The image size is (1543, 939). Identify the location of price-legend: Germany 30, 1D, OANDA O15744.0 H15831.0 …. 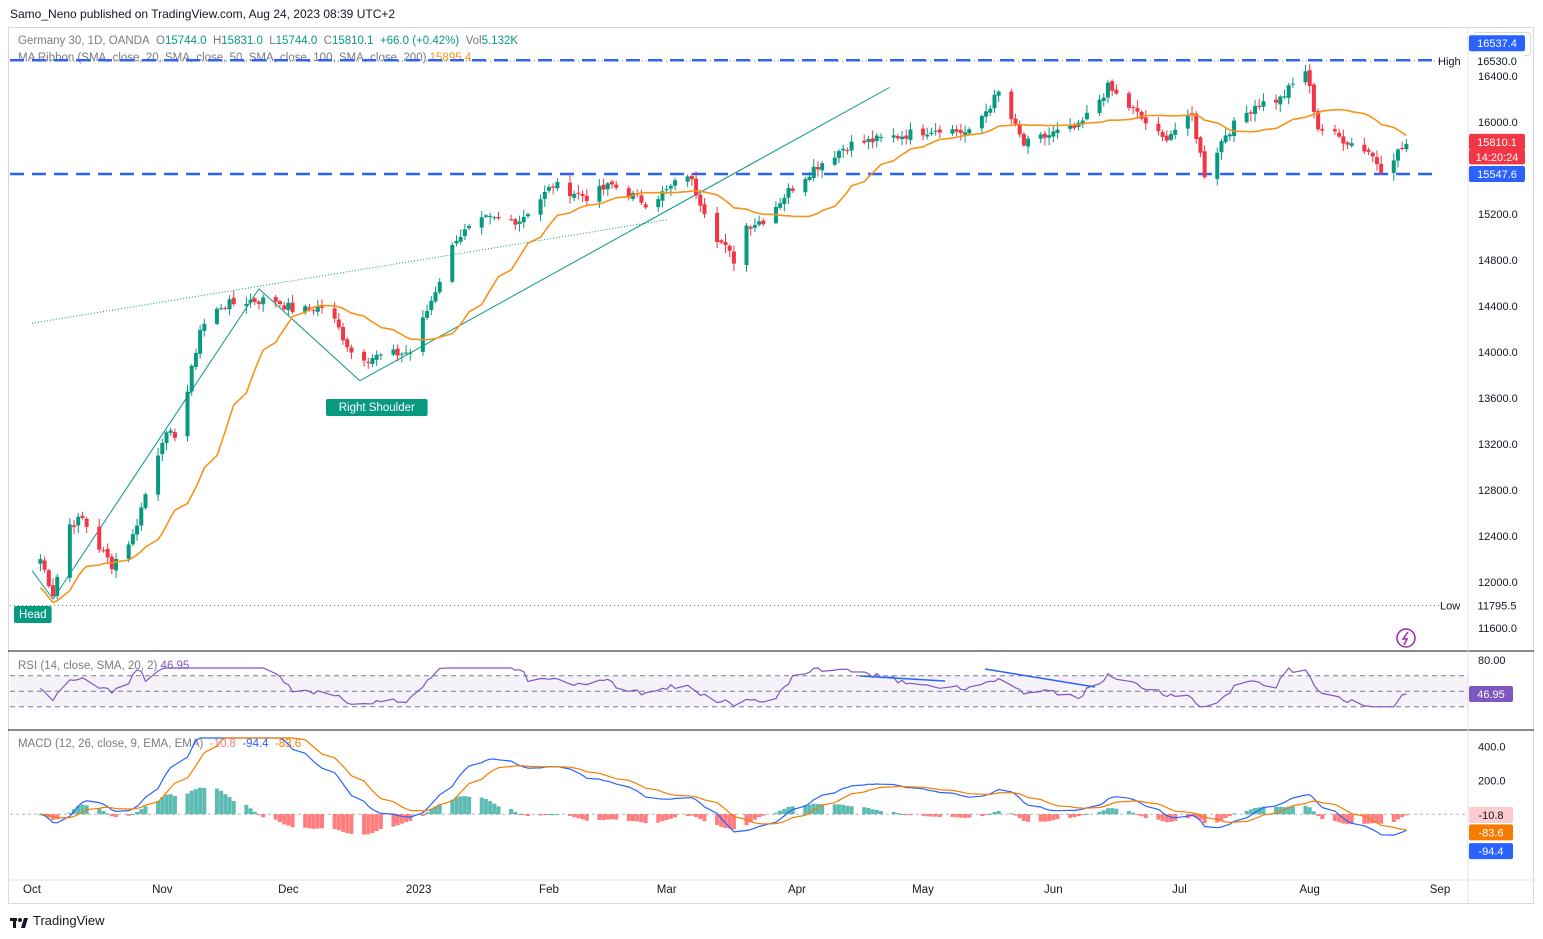
(268, 41).